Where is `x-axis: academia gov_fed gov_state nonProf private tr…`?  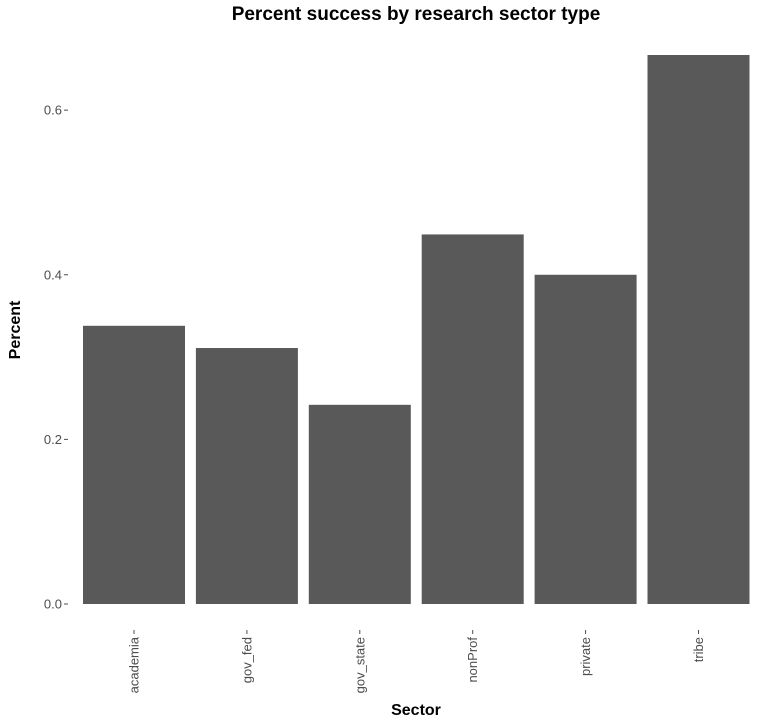
x-axis: academia gov_fed gov_state nonProf private tr… is located at coordinates (416, 661).